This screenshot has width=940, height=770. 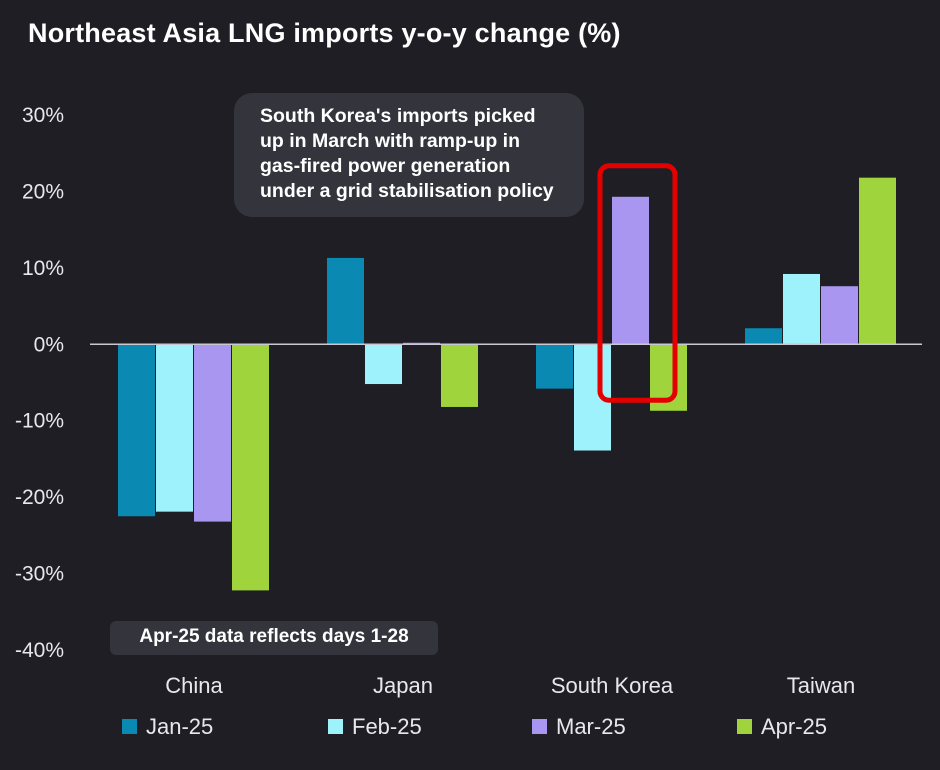 What do you see at coordinates (43, 115) in the screenshot?
I see `y-tick-label: 30%` at bounding box center [43, 115].